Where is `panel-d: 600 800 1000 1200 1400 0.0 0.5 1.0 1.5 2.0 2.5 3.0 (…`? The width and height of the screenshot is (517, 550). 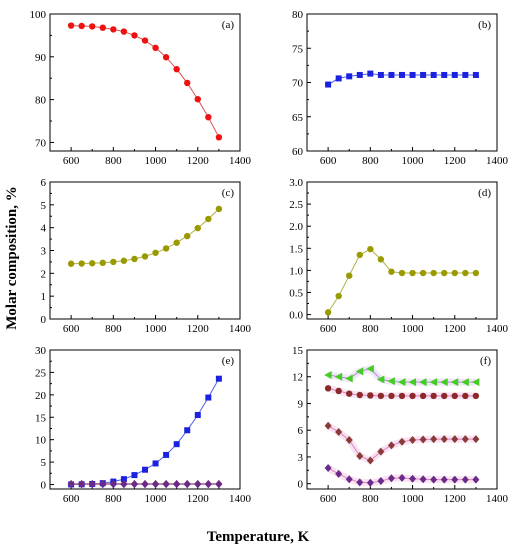 panel-d: 600 800 1000 1200 1400 0.0 0.5 1.0 1.5 2.0 2.5 3.0 (… is located at coordinates (398, 256).